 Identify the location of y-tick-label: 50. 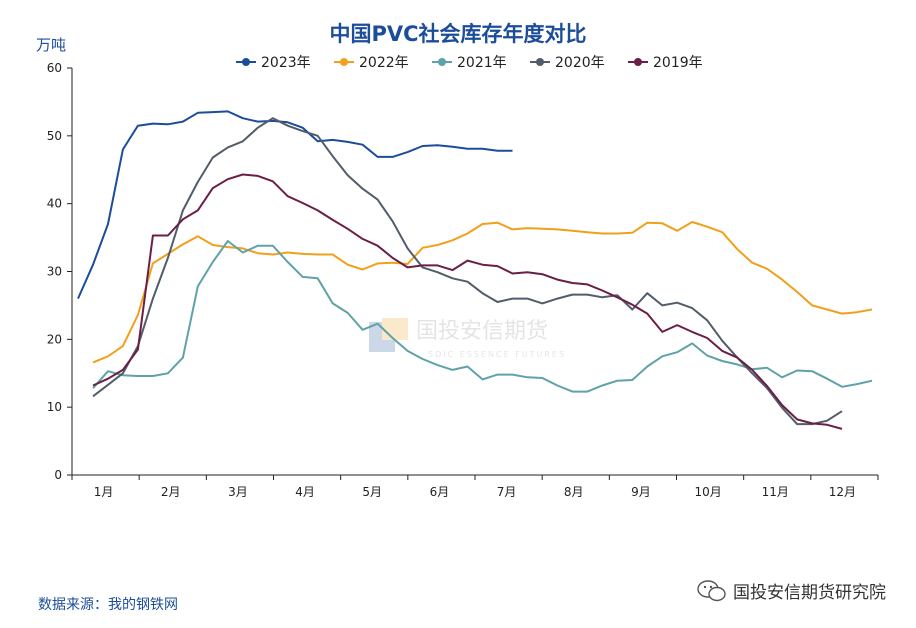
(54, 136).